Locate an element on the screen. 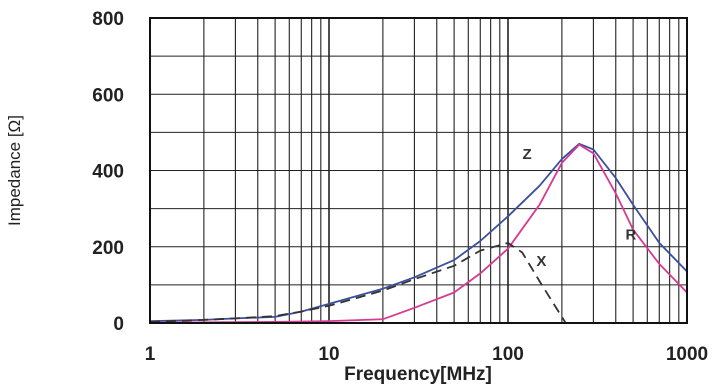  series-label-z: Z is located at coordinates (527, 154).